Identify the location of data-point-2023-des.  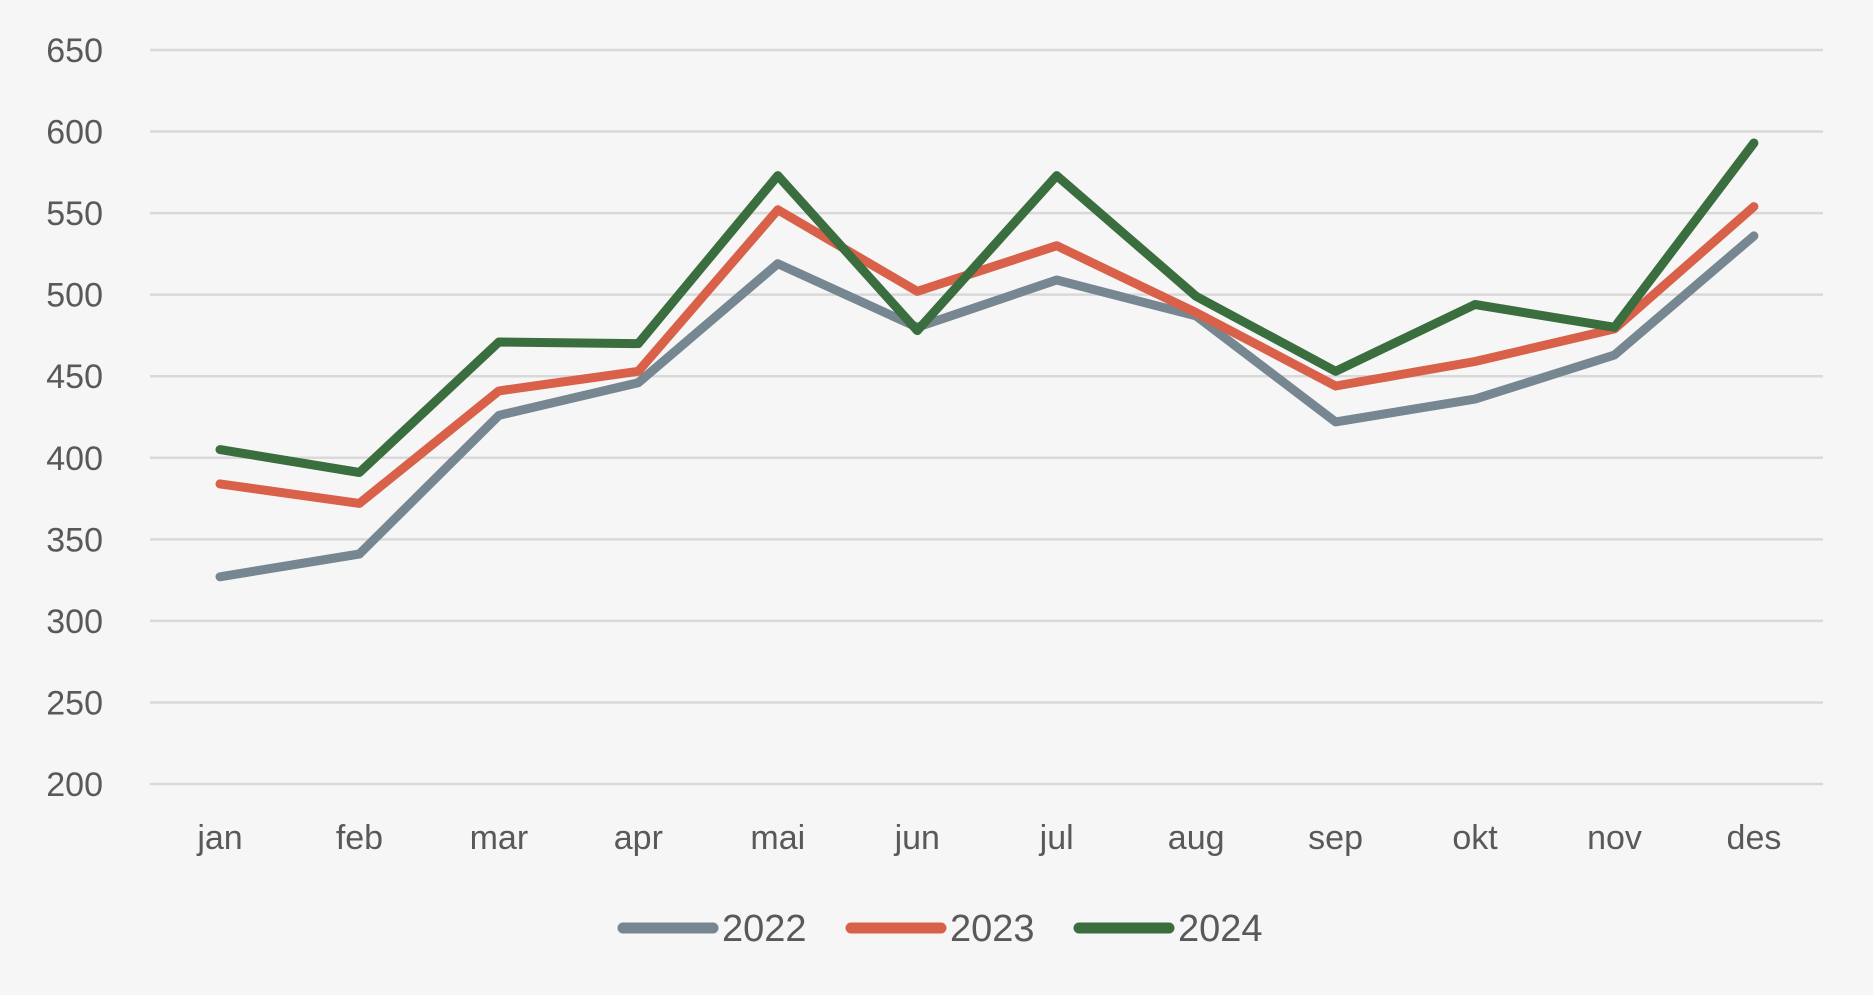
(1753, 206).